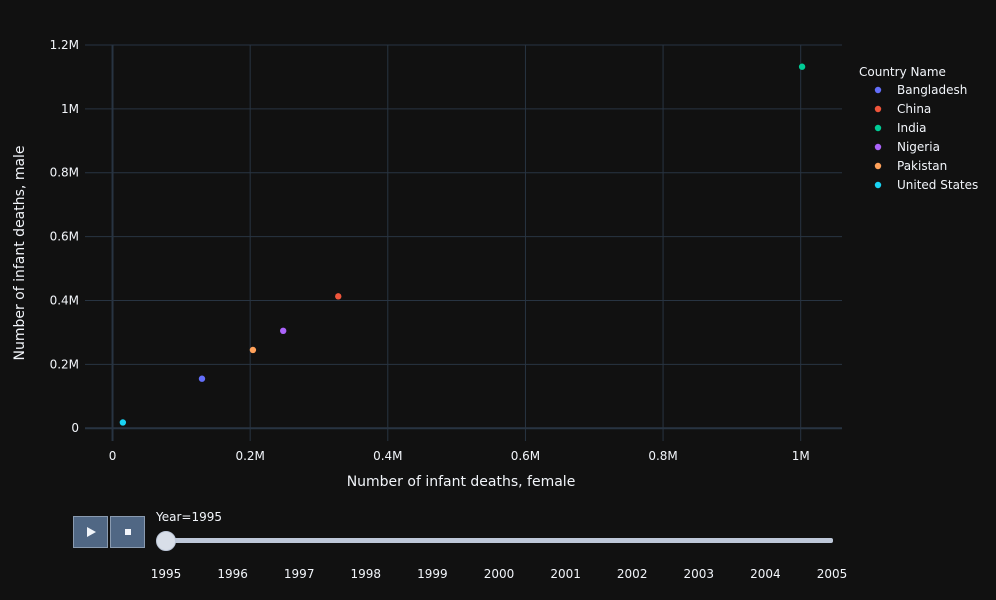 Image resolution: width=996 pixels, height=600 pixels. I want to click on slider-step-2005: 2005, so click(832, 574).